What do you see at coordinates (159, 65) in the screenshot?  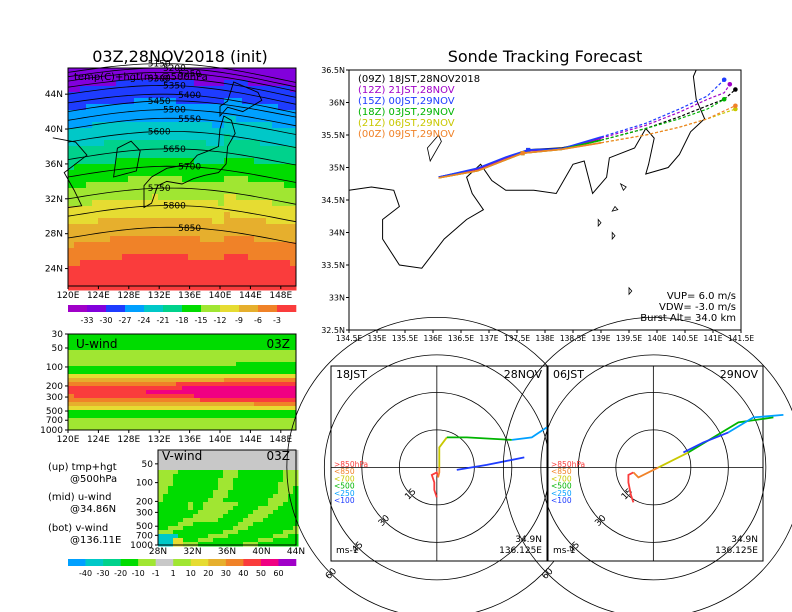 I see `contour-label: 5150` at bounding box center [159, 65].